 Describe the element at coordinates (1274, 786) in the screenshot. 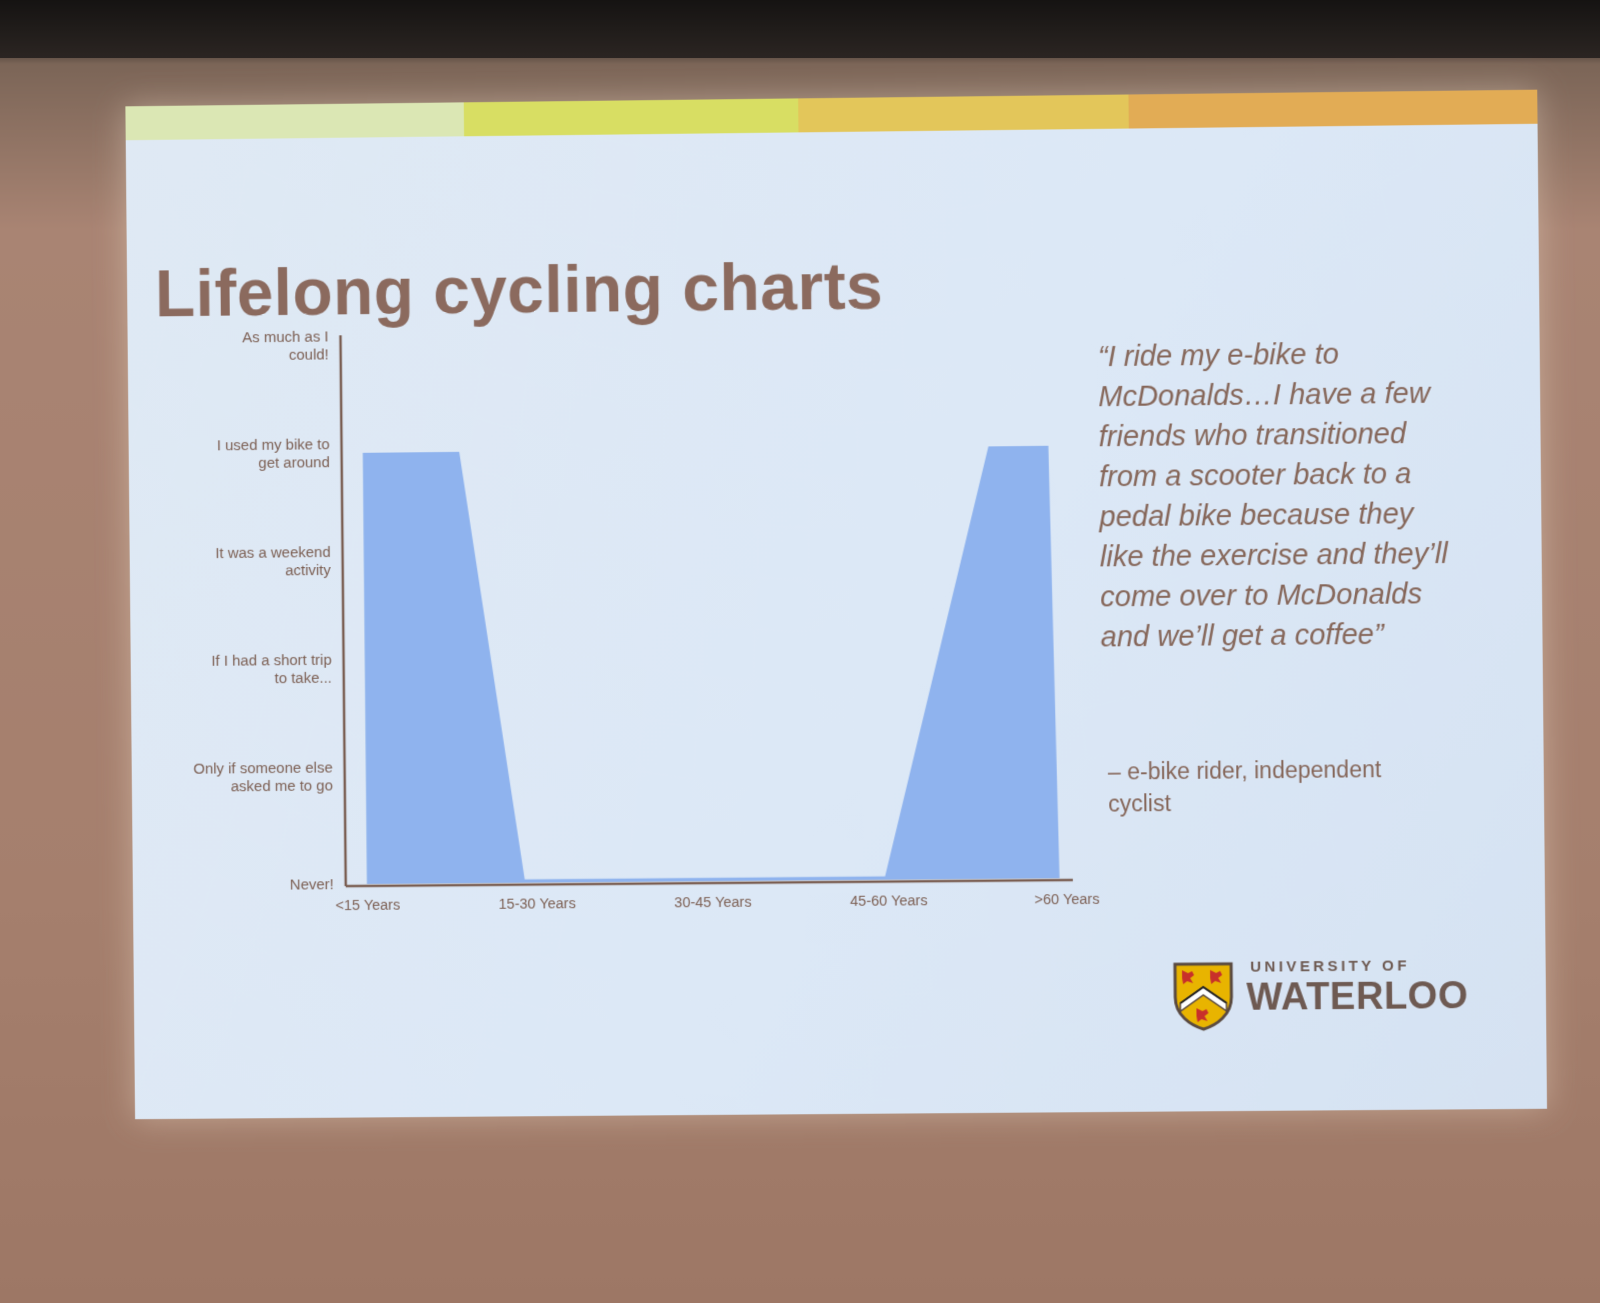

I see `quote-attribution: – e-bike rider, independent cyclist` at that location.